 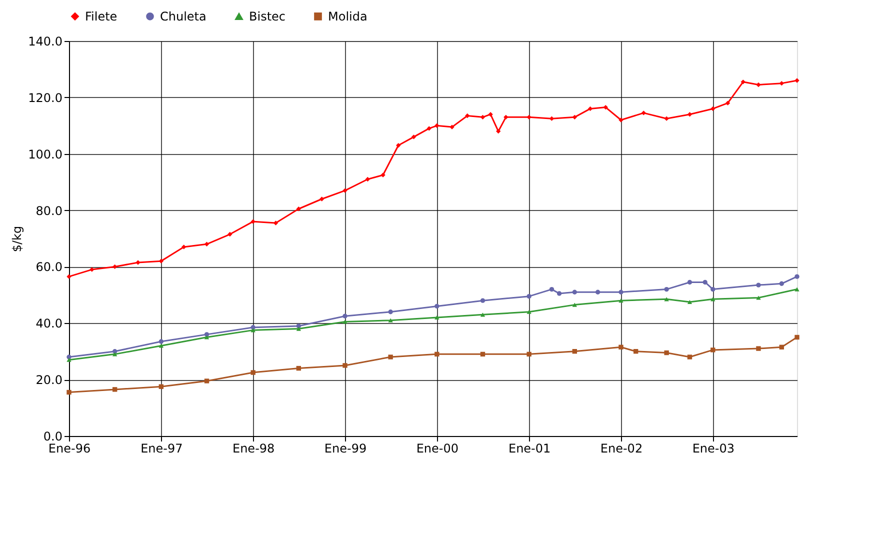 I want to click on x-tick-label: Ene-98, so click(x=253, y=449).